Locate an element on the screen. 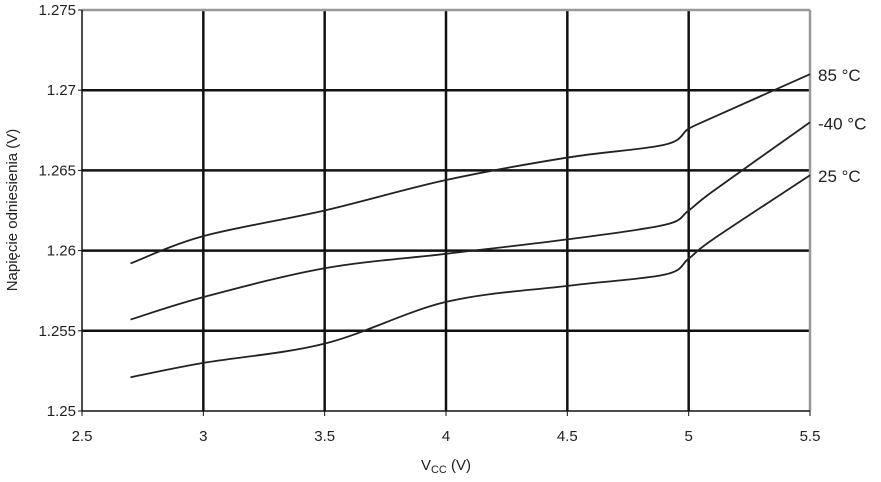  x-tick-labels: 2.5 3 3.5 4 4.5 5 5.5 is located at coordinates (446, 436).